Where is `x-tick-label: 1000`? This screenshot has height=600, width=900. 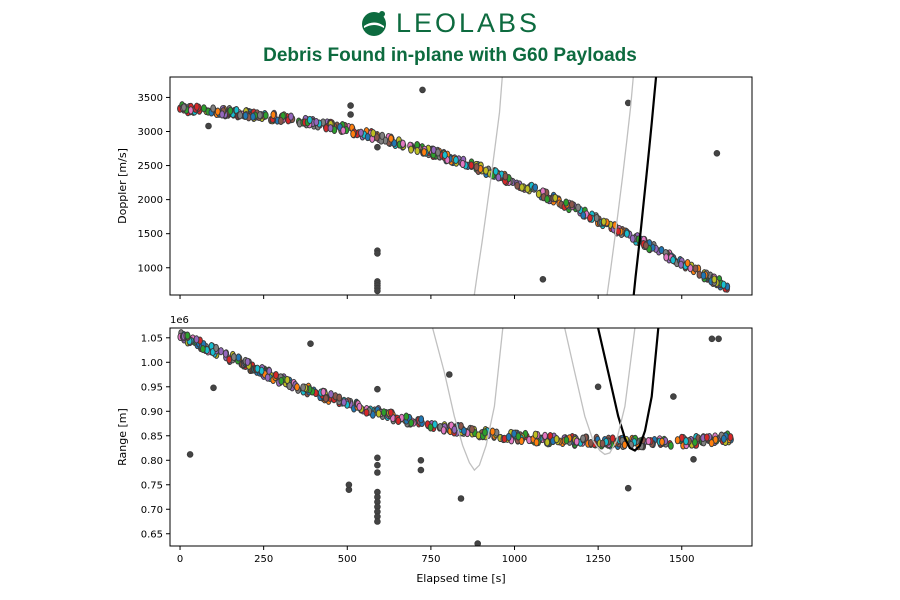 x-tick-label: 1000 is located at coordinates (514, 559).